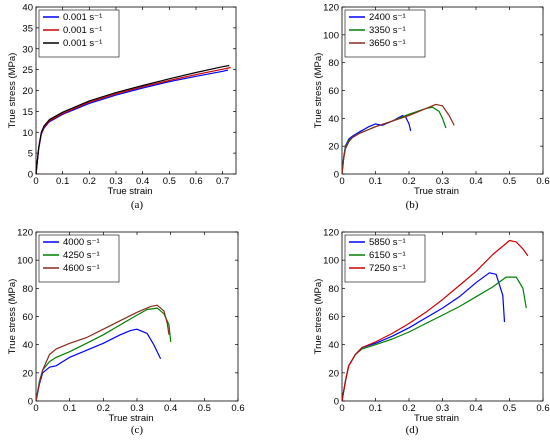  What do you see at coordinates (387, 17) in the screenshot?
I see `legend-entry: 2400 s⁻¹` at bounding box center [387, 17].